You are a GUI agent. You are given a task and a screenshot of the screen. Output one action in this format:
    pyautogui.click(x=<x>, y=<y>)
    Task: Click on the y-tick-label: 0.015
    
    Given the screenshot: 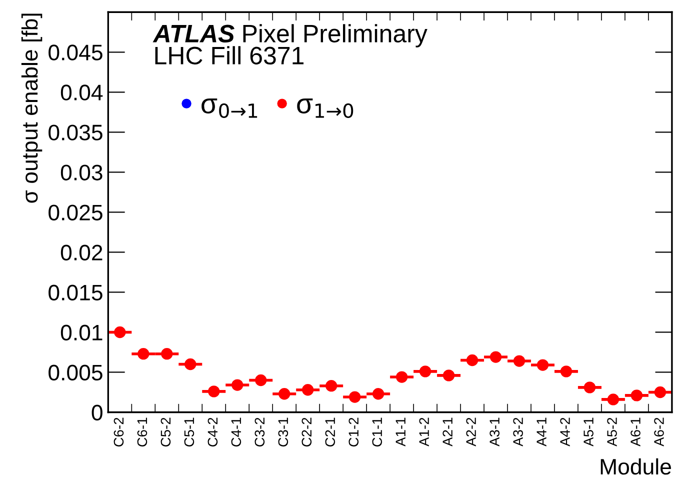 What is the action you would take?
    pyautogui.click(x=75, y=292)
    